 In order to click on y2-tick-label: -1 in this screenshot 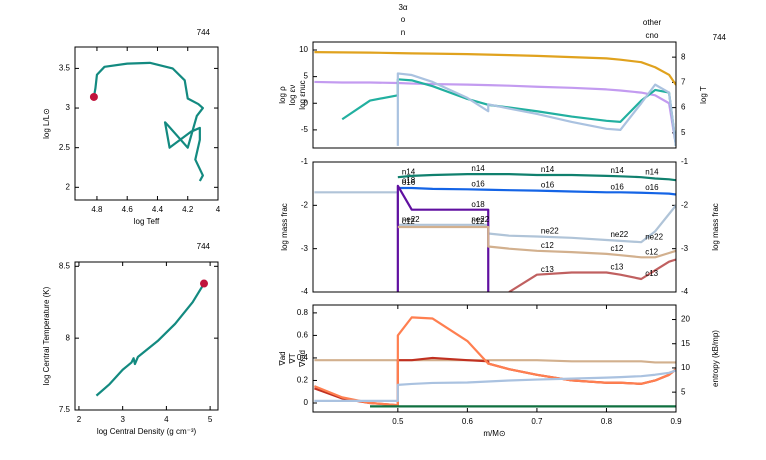, I will do `click(685, 161)`.